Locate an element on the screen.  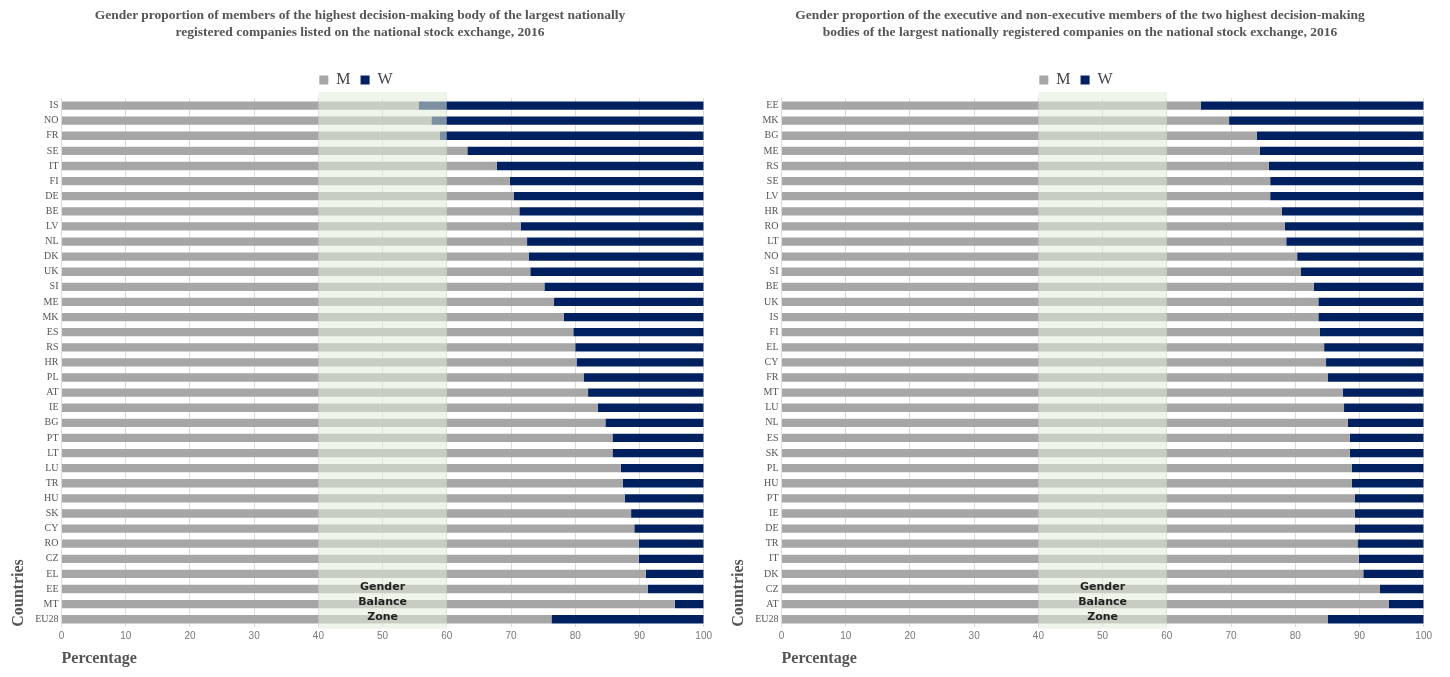
y-tick-label: MT is located at coordinates (771, 392).